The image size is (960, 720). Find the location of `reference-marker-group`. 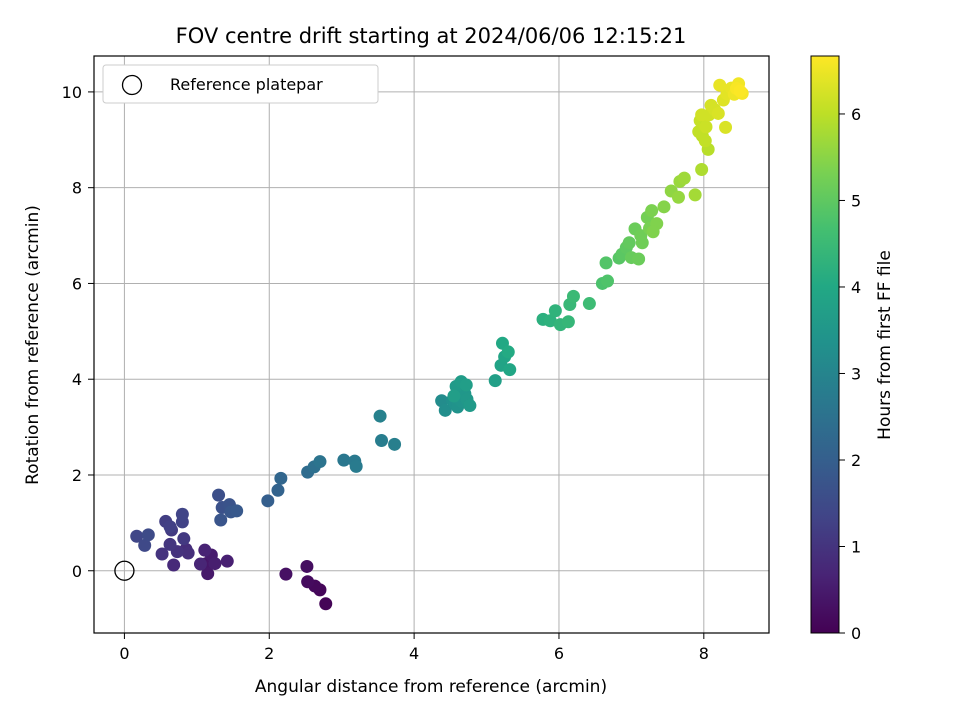

reference-marker-group is located at coordinates (124, 570).